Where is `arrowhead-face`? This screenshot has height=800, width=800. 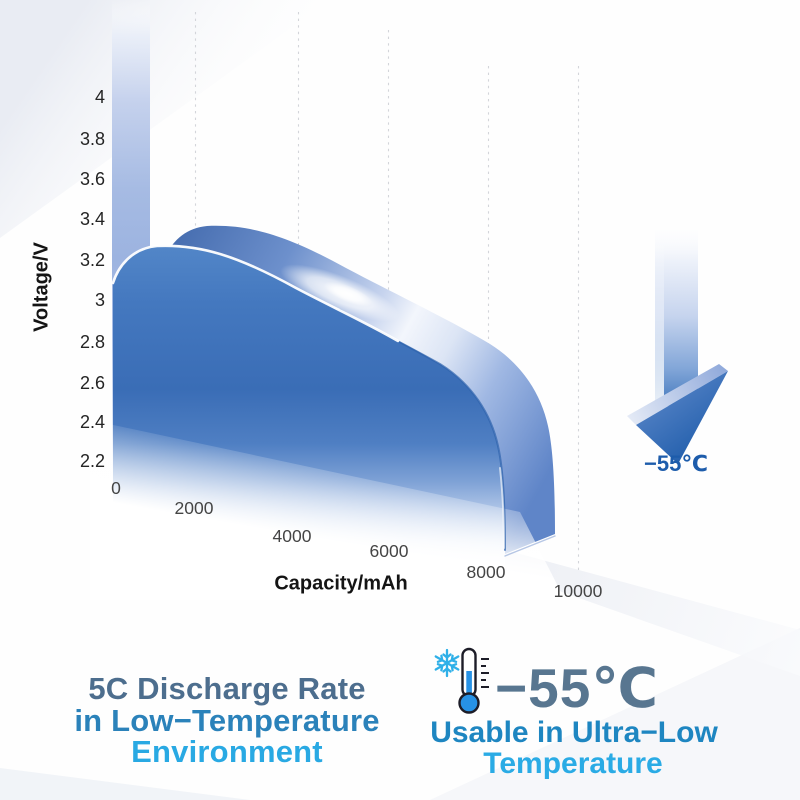
arrowhead-face is located at coordinates (682, 417).